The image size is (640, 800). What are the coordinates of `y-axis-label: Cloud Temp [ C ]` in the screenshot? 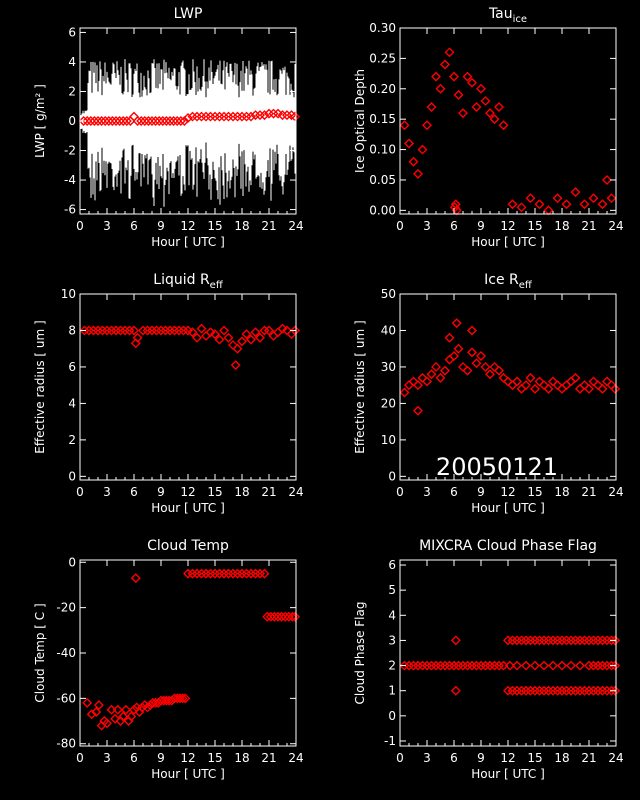 It's located at (40, 652).